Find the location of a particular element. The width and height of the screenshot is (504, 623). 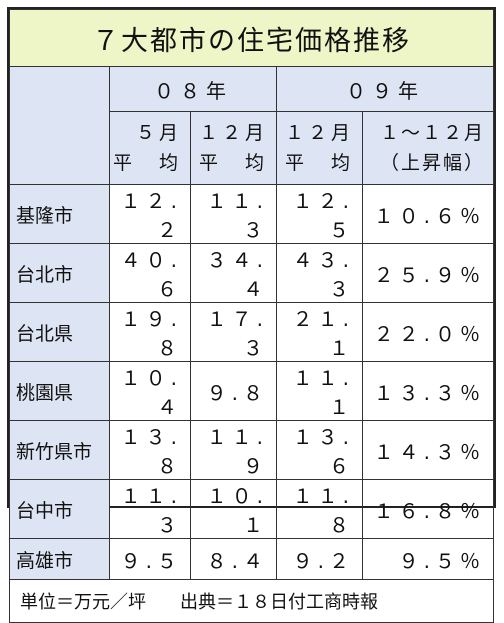

value-cell: ３４.４ is located at coordinates (233, 273).